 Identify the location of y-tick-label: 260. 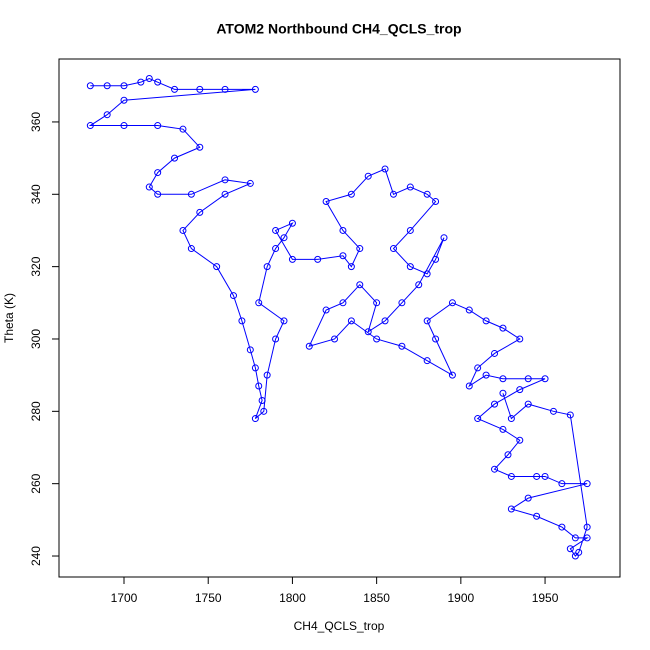
(36, 483).